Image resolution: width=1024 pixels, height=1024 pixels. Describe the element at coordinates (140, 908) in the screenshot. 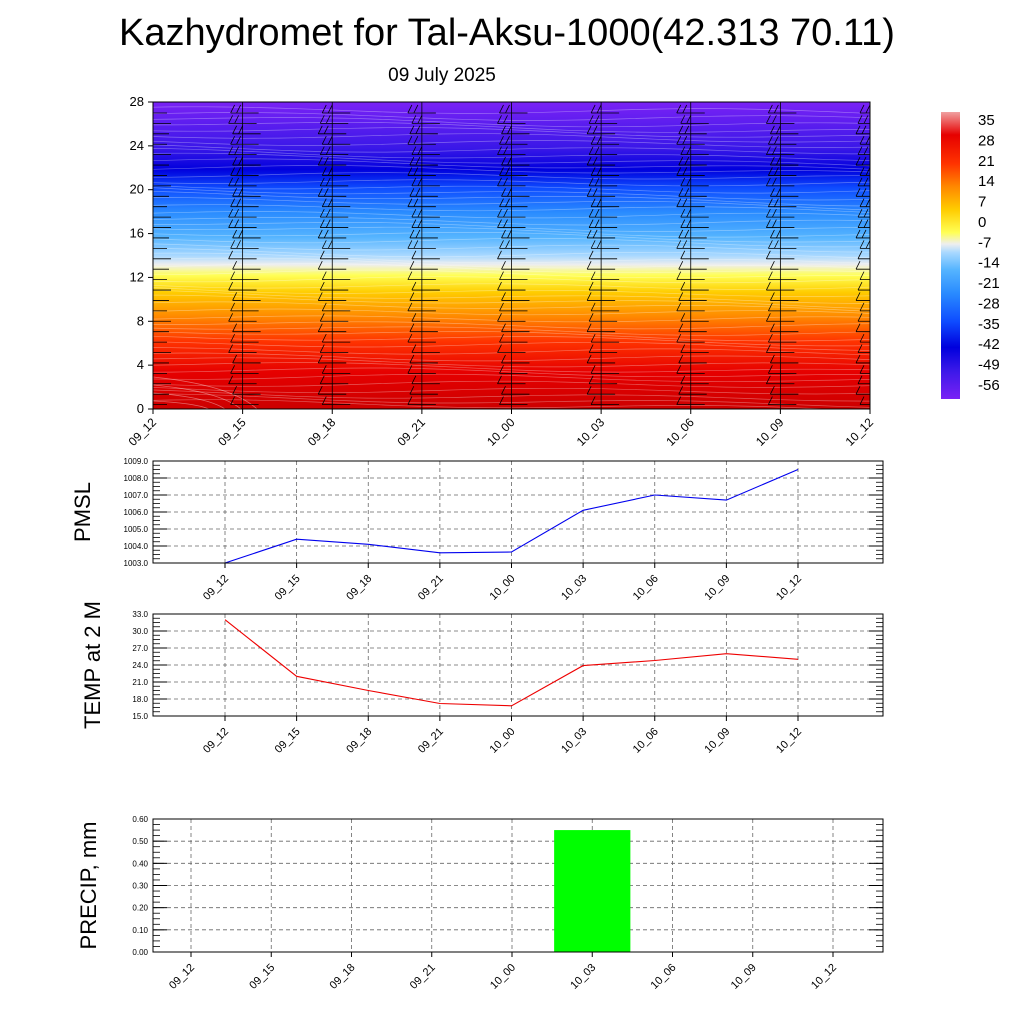

I see `y-tick-label: 0.20` at that location.